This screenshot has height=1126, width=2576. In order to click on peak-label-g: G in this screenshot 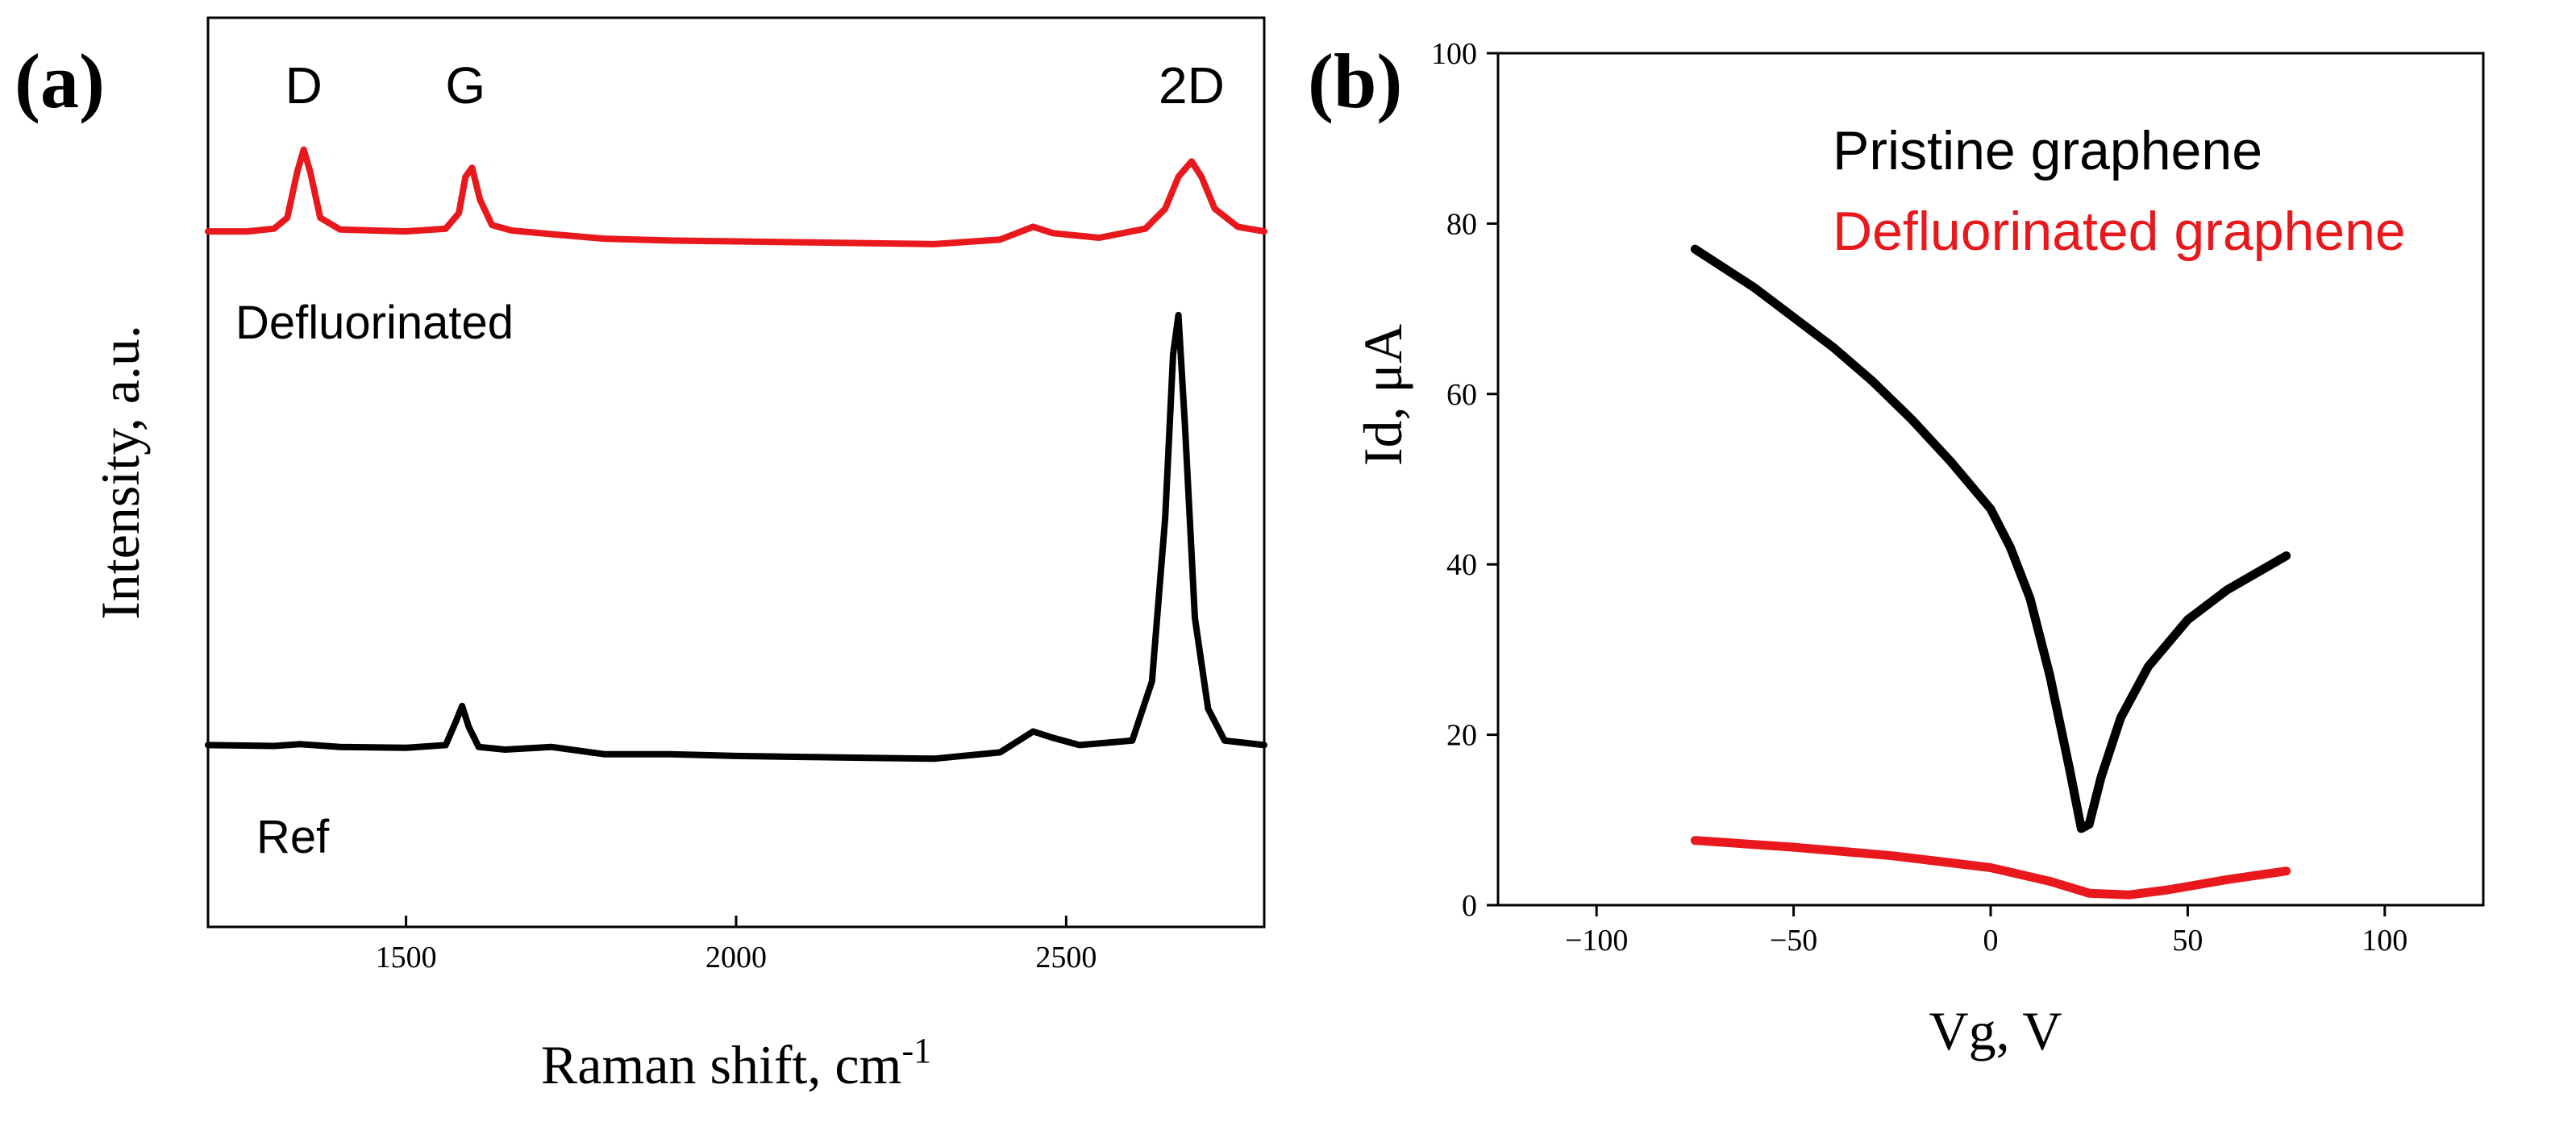, I will do `click(465, 85)`.